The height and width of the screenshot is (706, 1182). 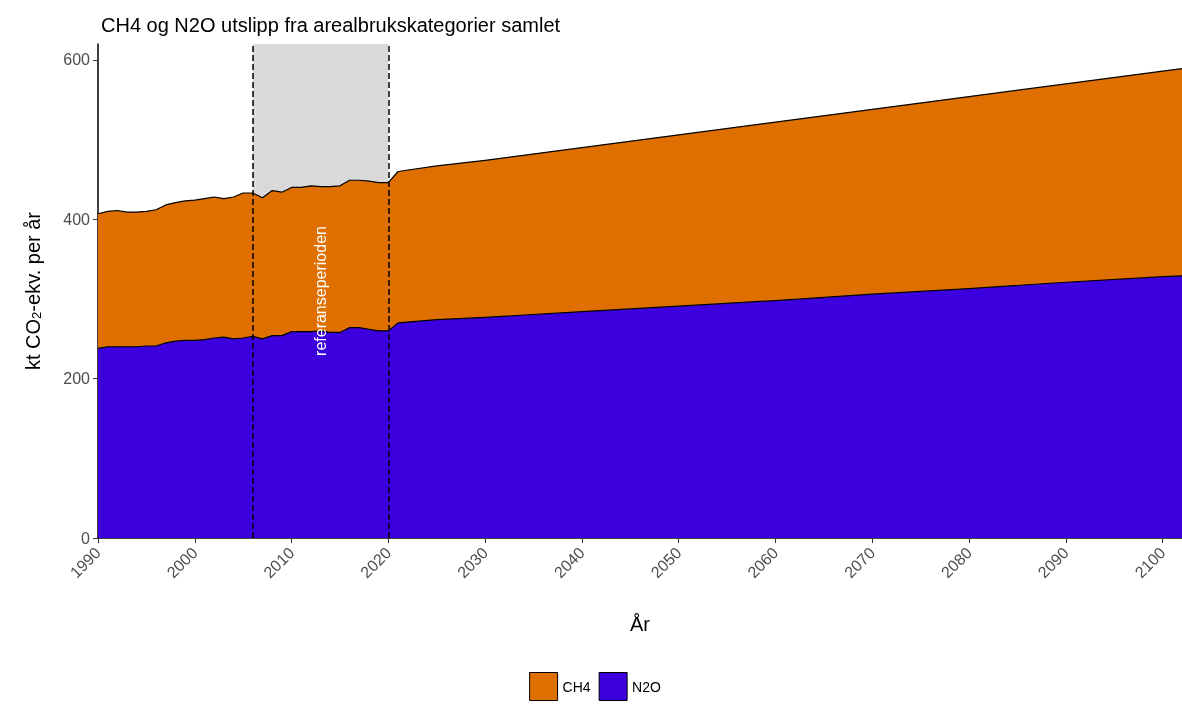 What do you see at coordinates (77, 379) in the screenshot?
I see `y-tick-label: 200` at bounding box center [77, 379].